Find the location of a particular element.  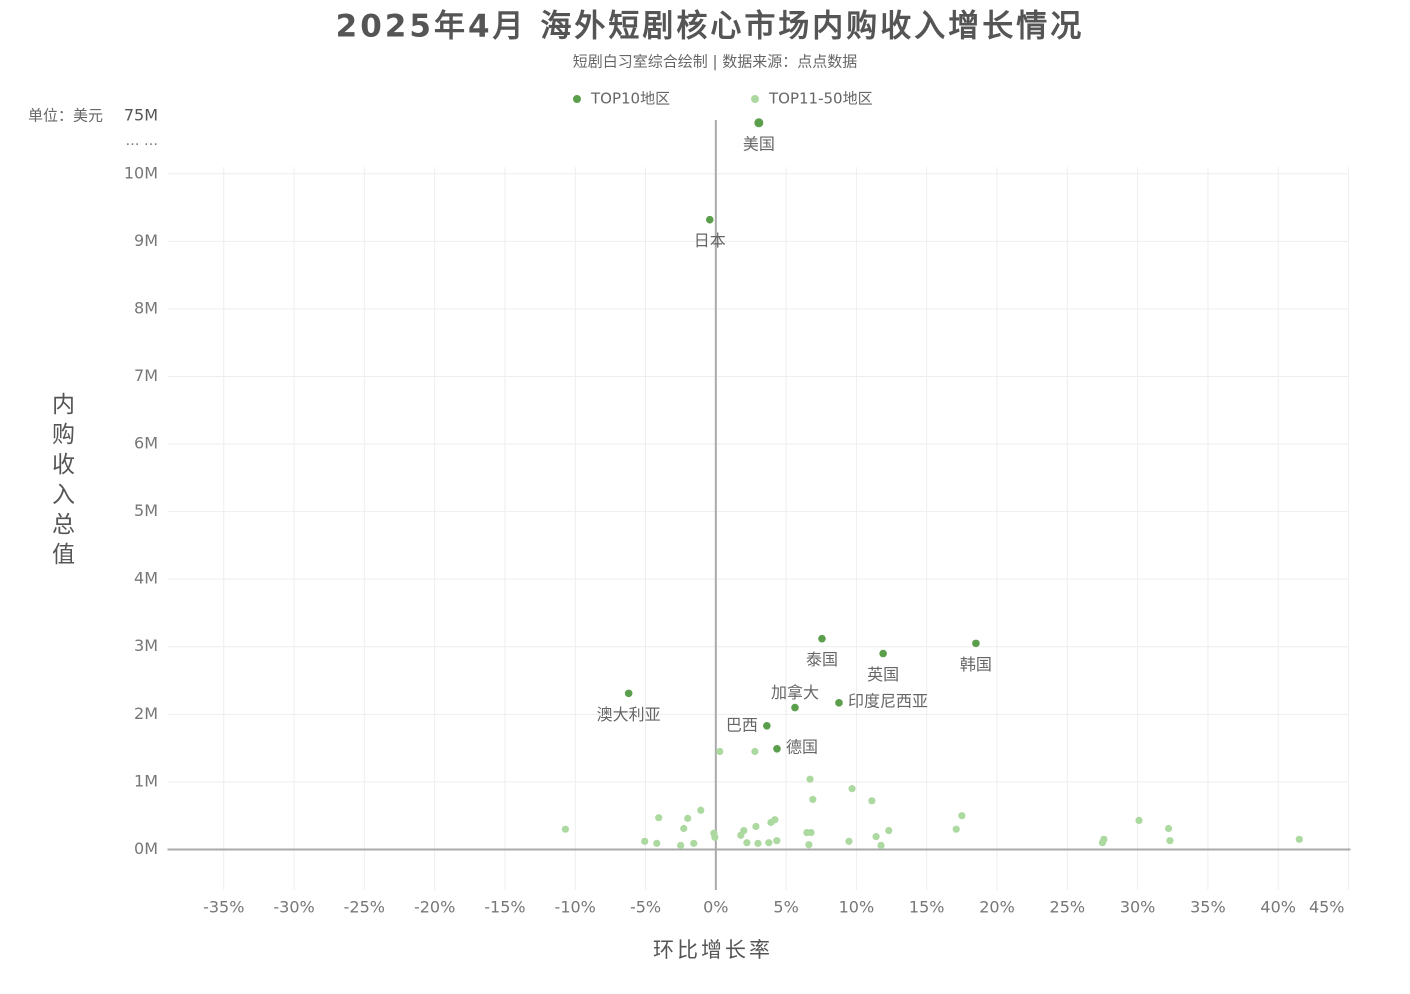

y-tick-label: 4M is located at coordinates (146, 578).